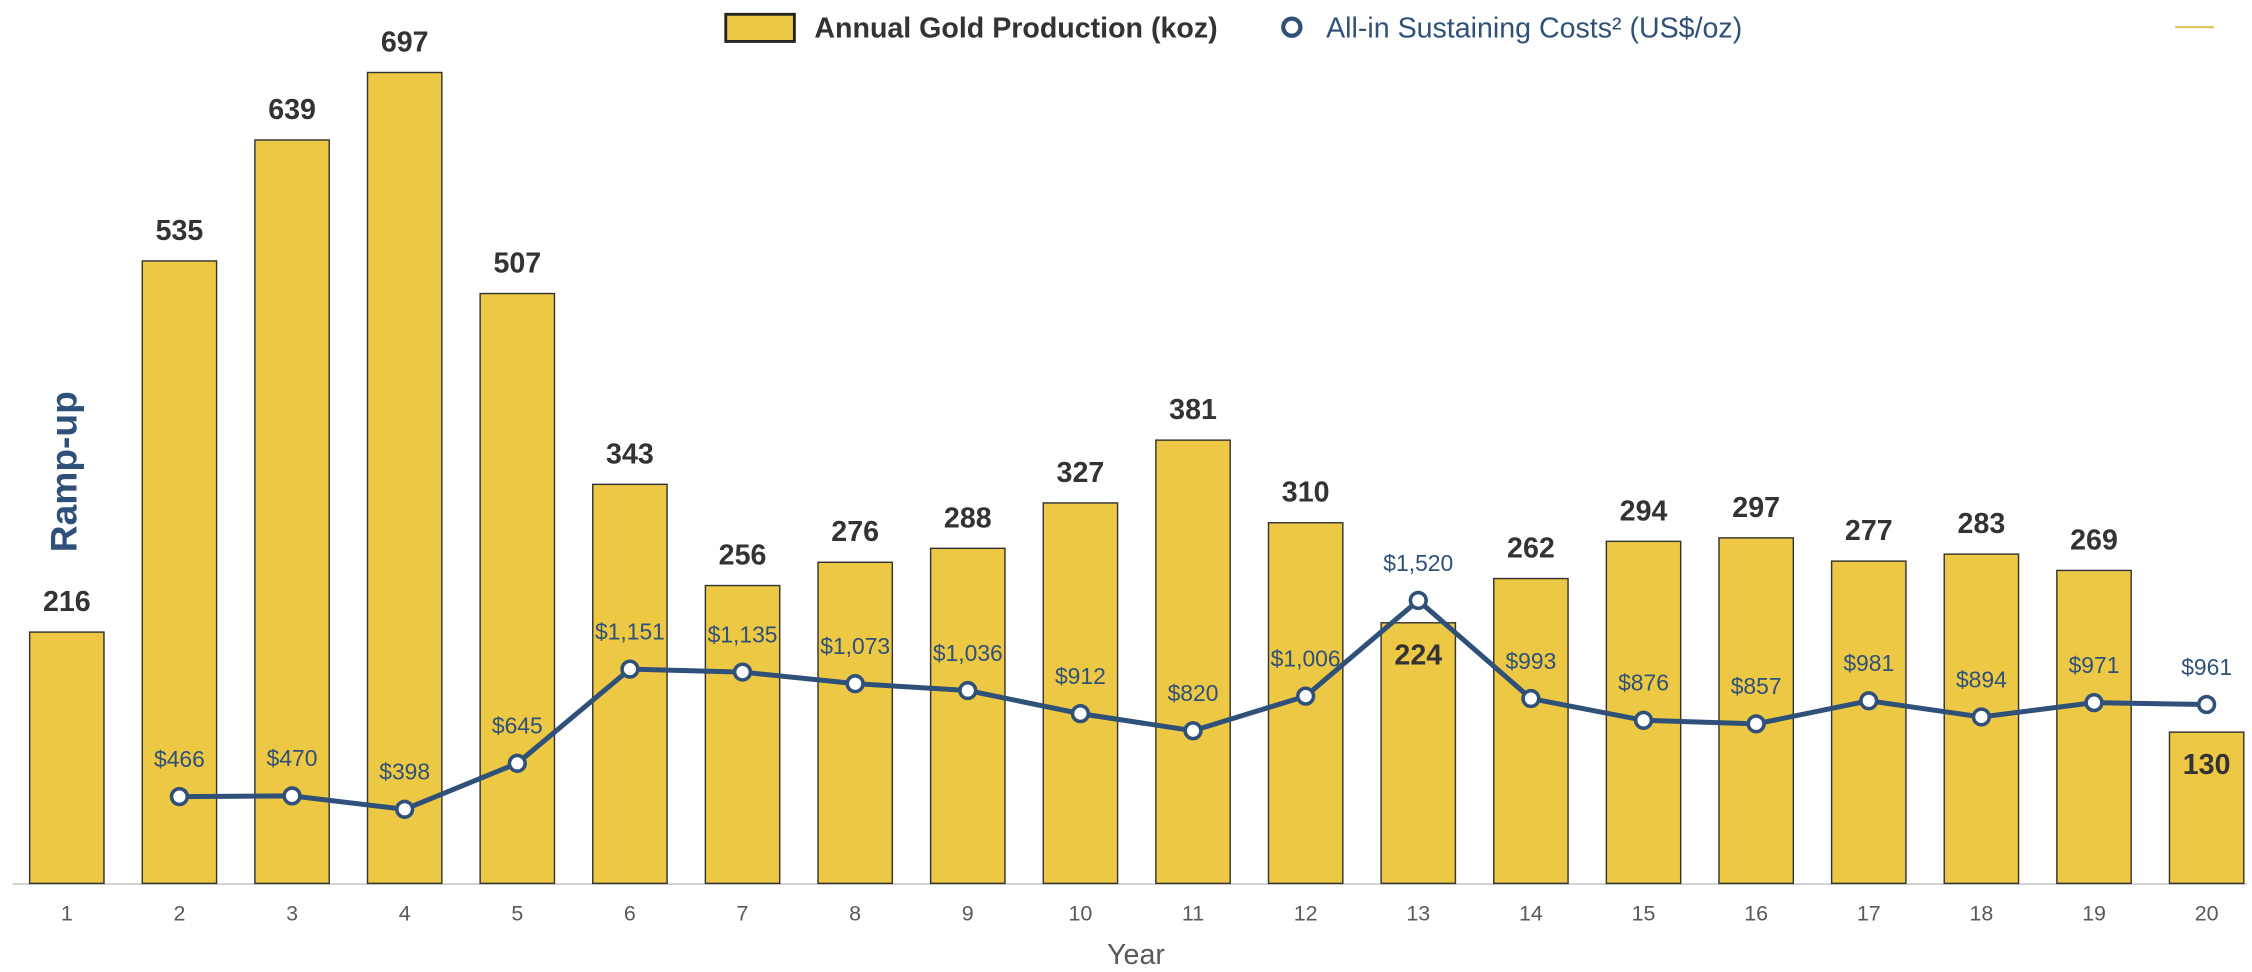  I want to click on line-value-label: $1,151, so click(630, 631).